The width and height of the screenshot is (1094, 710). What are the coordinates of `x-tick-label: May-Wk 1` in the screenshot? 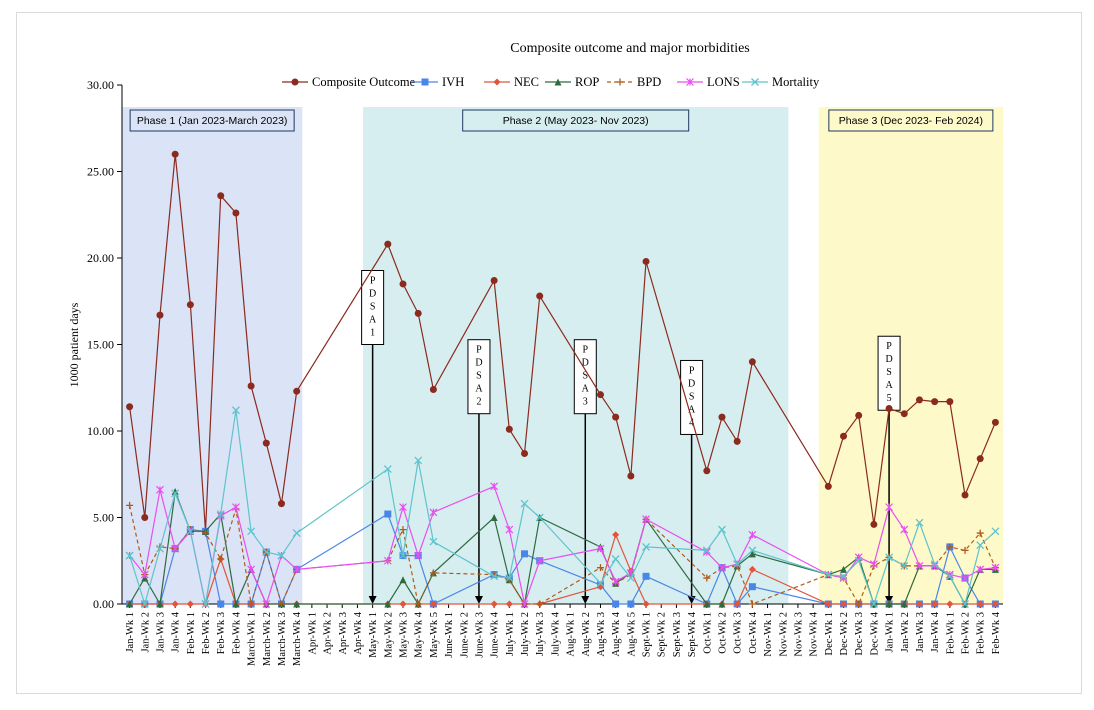 It's located at (373, 635).